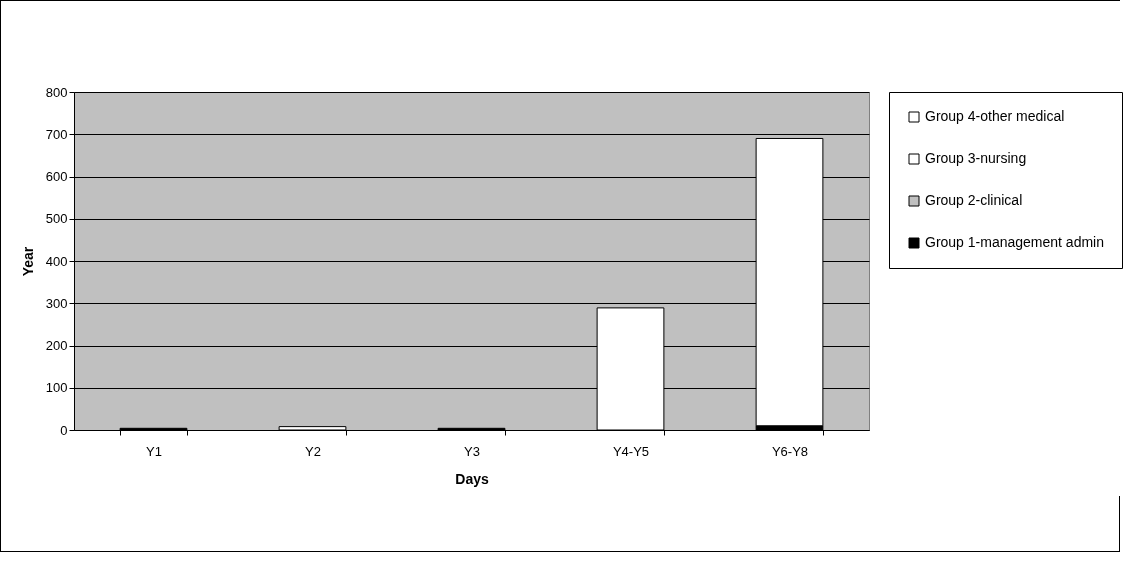 Image resolution: width=1129 pixels, height=561 pixels. Describe the element at coordinates (56, 219) in the screenshot. I see `y-tick-label: 500` at that location.